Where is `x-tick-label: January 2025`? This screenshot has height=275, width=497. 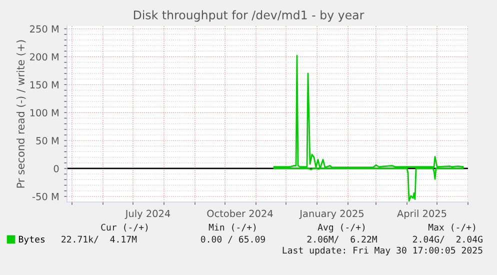
x-tick-label: January 2025 is located at coordinates (331, 215).